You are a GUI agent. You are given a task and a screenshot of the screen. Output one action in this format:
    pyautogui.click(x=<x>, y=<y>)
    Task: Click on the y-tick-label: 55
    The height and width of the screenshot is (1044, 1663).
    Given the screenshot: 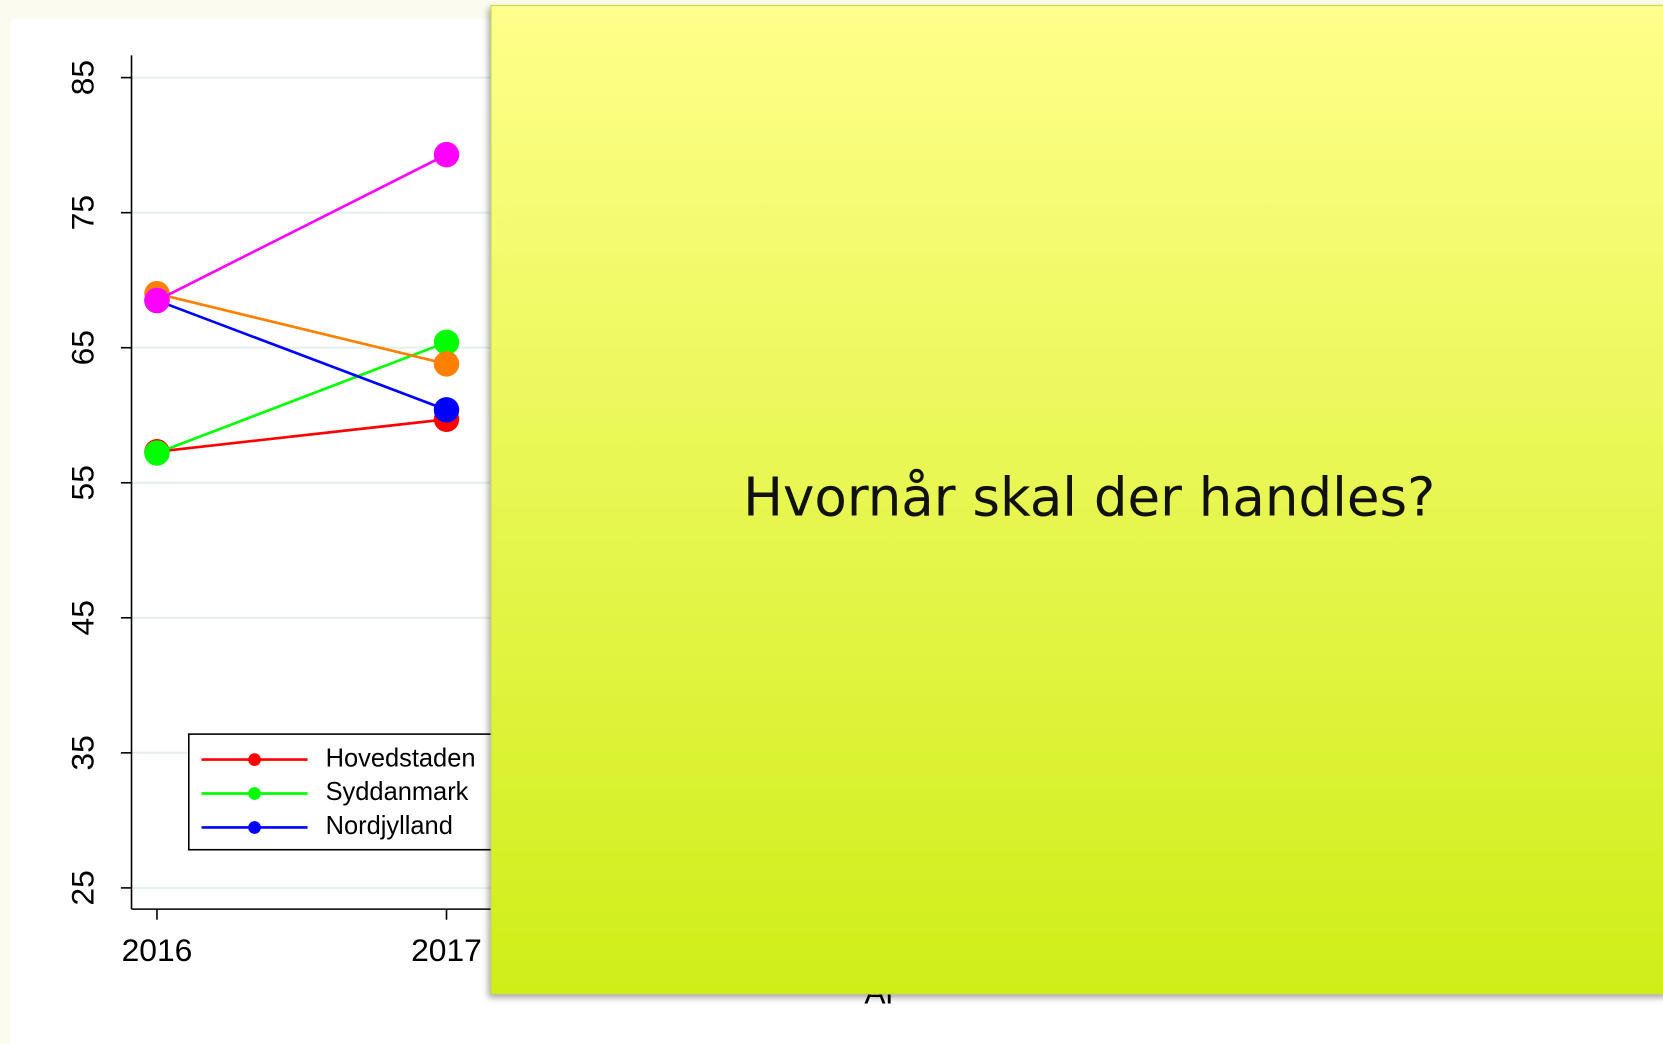 What is the action you would take?
    pyautogui.click(x=82, y=482)
    